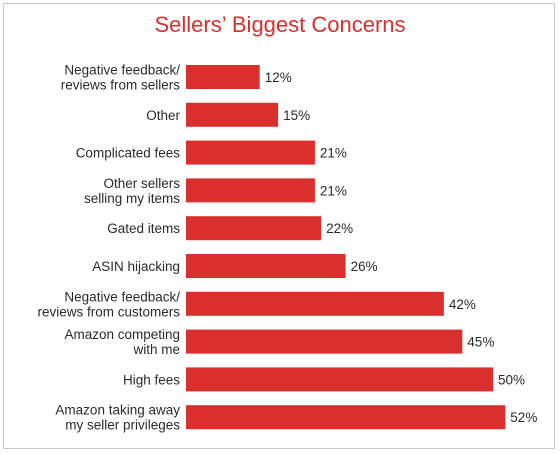 This screenshot has width=560, height=454. I want to click on category-label-0: Negative feedback/reviews from sellers, so click(121, 78).